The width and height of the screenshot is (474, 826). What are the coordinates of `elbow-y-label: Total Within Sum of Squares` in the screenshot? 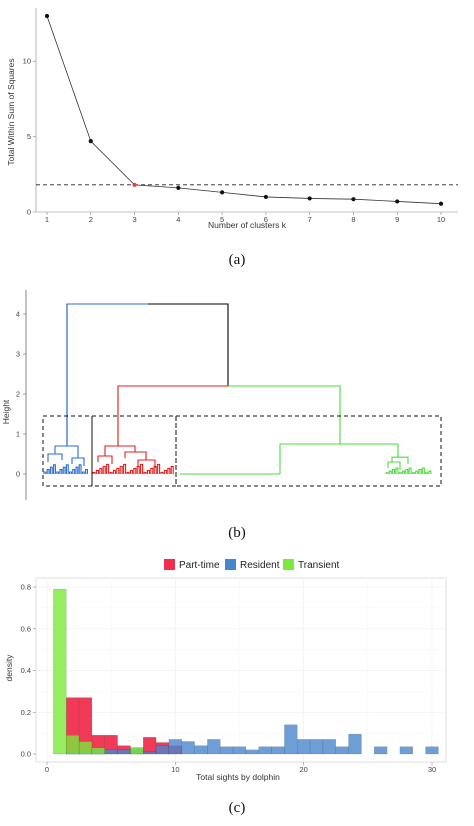 It's located at (11, 111).